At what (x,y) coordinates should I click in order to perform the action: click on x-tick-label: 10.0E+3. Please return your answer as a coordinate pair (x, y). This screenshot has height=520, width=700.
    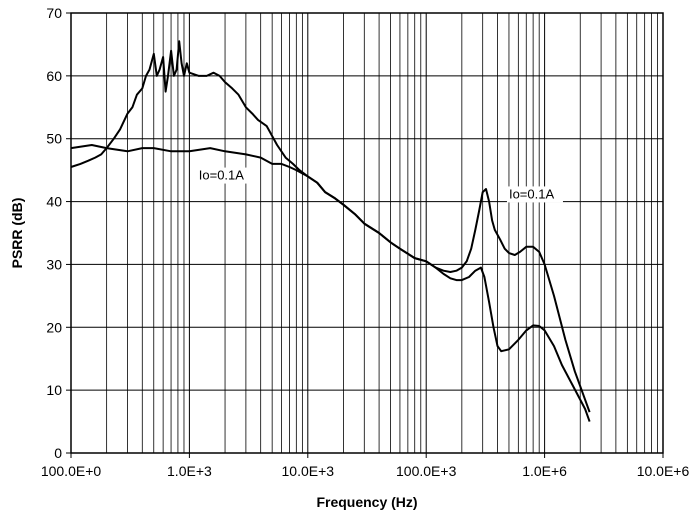
    Looking at the image, I should click on (308, 471).